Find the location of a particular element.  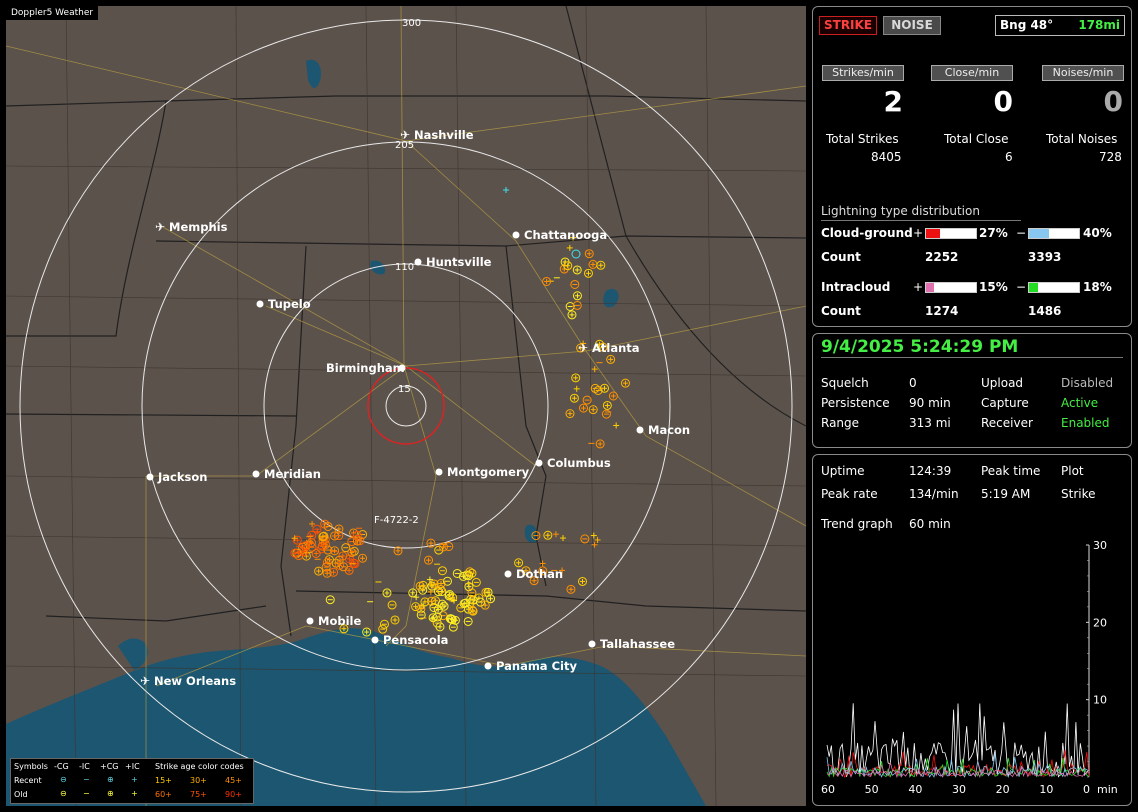

upload-label: Upload is located at coordinates (1002, 383).